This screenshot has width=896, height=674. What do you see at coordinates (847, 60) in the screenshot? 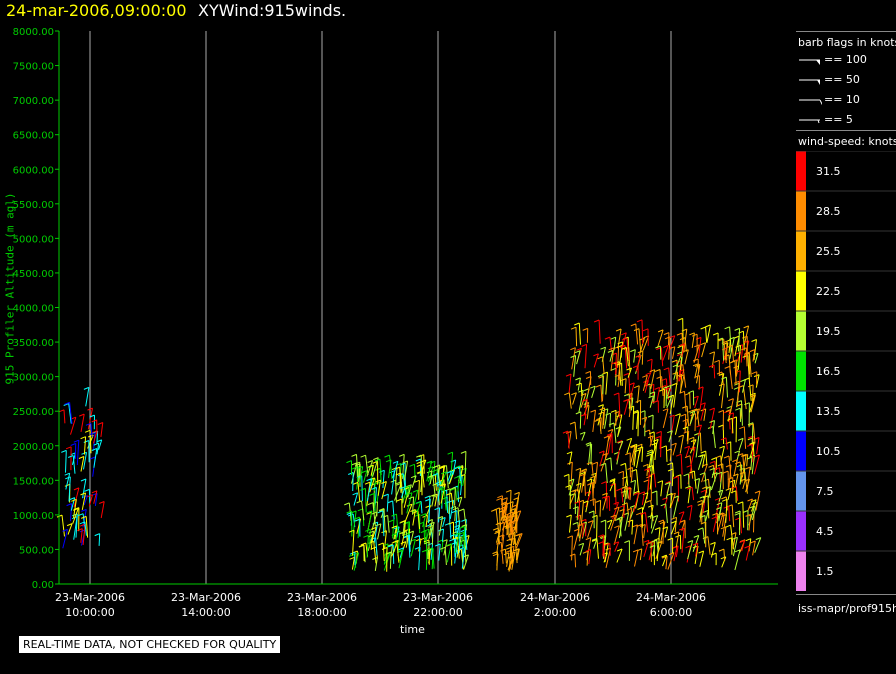
I see `barb-legend-100: == 100` at bounding box center [847, 60].